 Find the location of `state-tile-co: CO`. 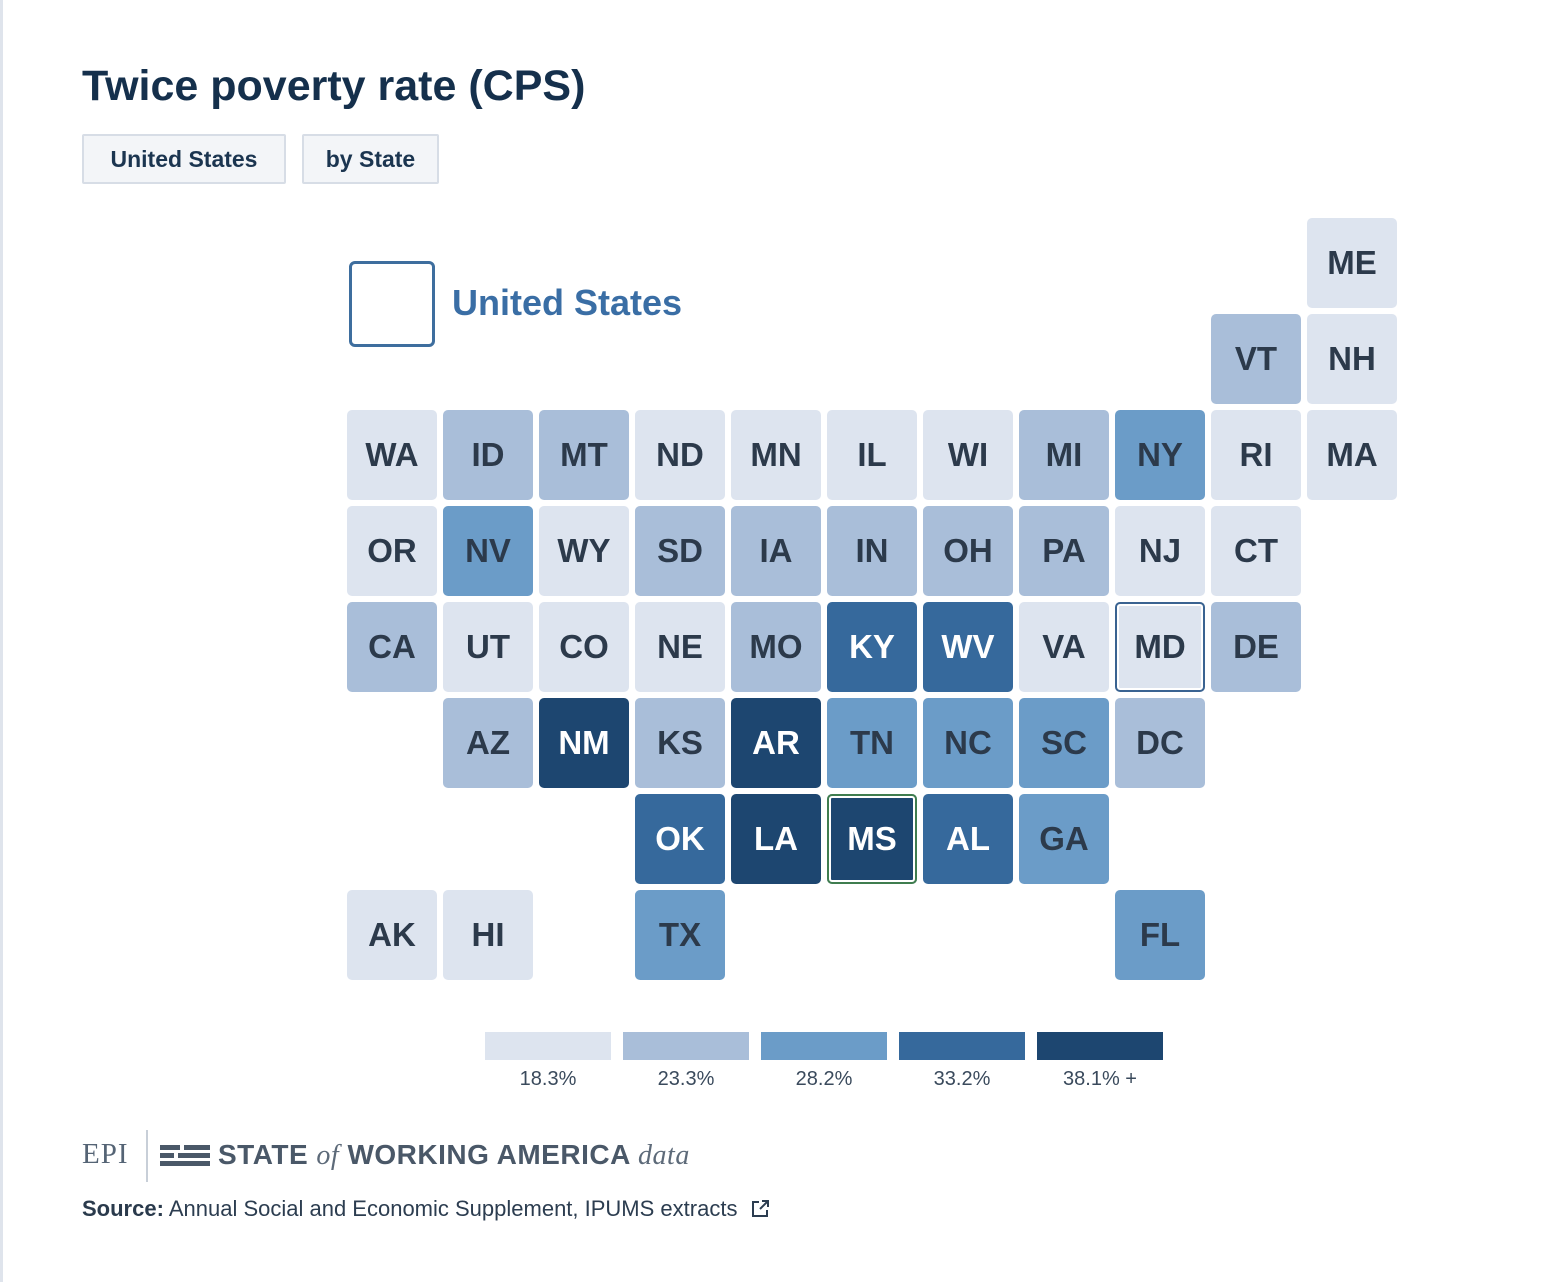

state-tile-co: CO is located at coordinates (584, 647).